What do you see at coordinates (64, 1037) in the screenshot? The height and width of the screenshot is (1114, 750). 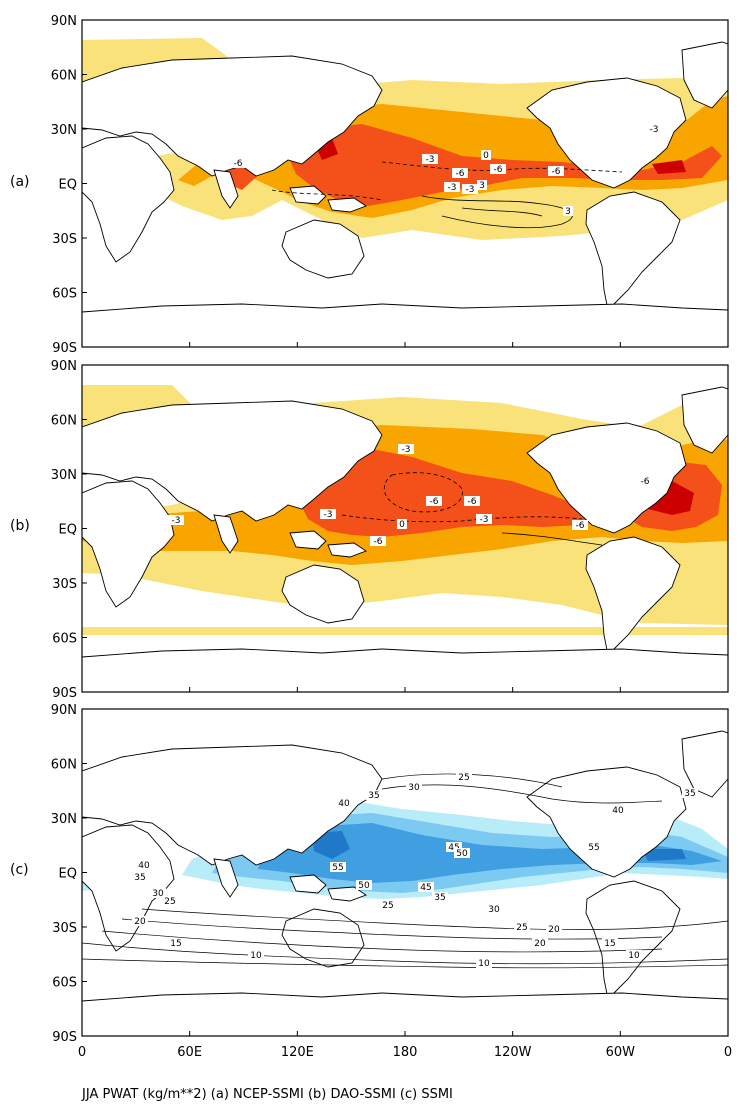 I see `lat-tick-label: 90S` at bounding box center [64, 1037].